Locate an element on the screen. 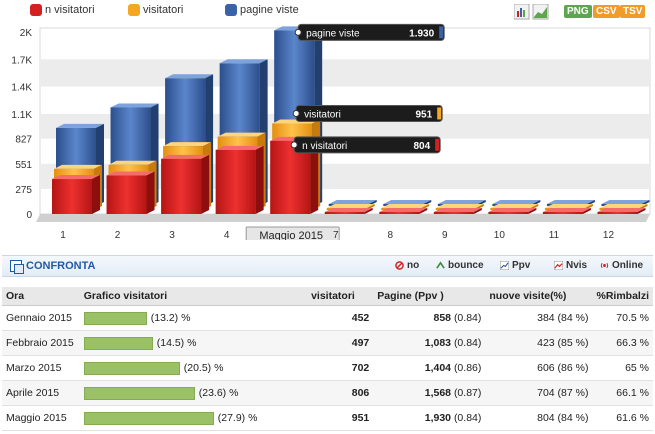 The height and width of the screenshot is (434, 655). cell-visitor-graph: (13.2) % is located at coordinates (193, 318).